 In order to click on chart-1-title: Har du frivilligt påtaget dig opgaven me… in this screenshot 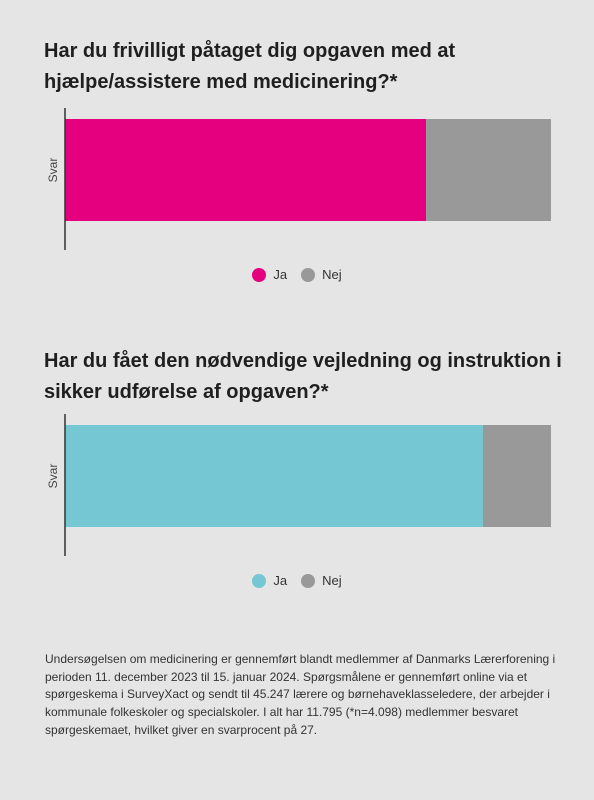, I will do `click(250, 66)`.